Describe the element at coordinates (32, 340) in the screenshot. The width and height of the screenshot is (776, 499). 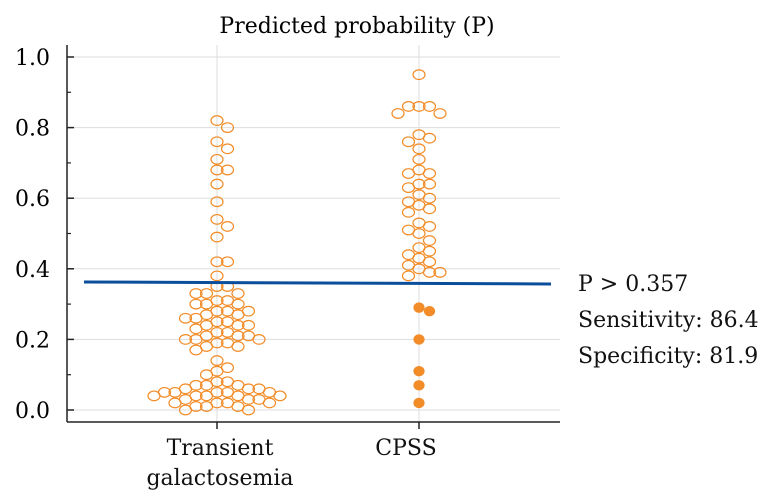
I see `y-tick-label: 0.2` at that location.